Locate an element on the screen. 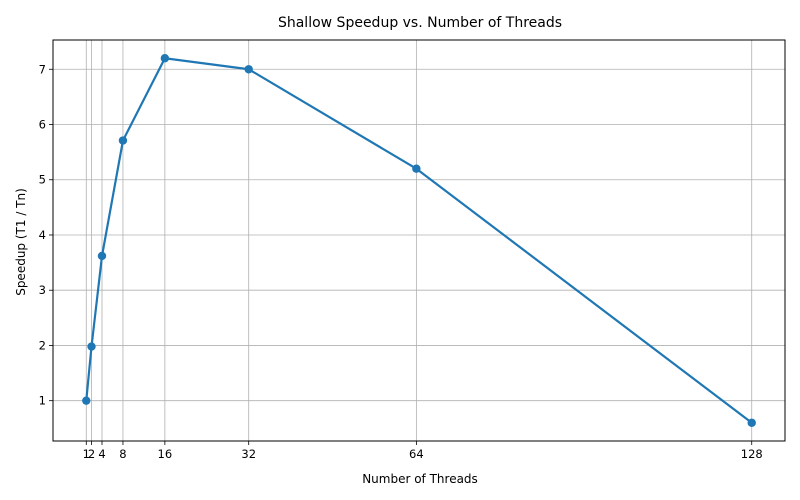  x-tick-label: 8 is located at coordinates (122, 454).